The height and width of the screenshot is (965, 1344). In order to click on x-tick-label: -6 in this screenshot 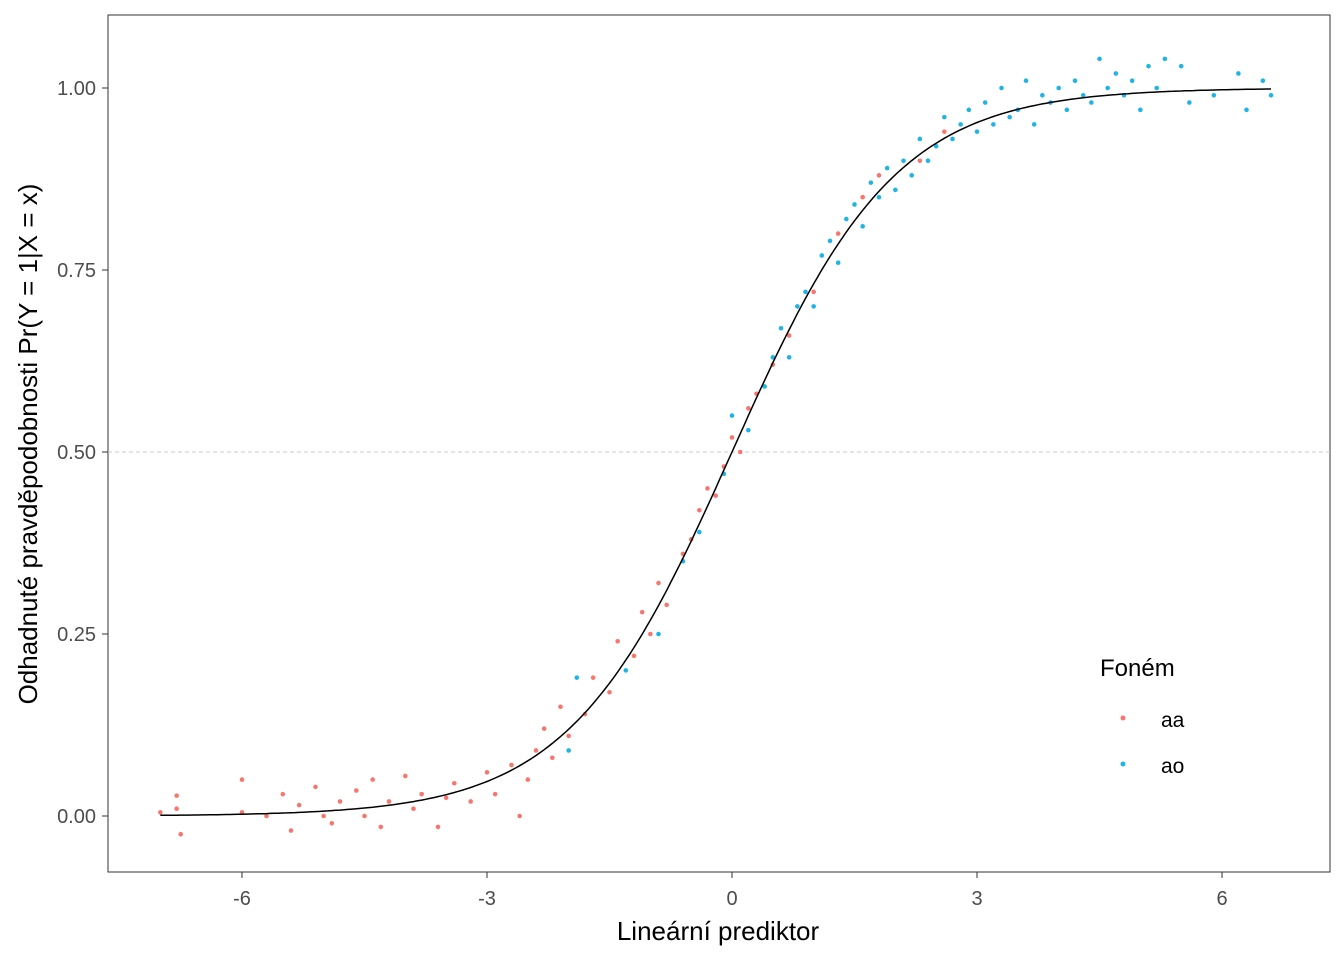, I will do `click(242, 899)`.